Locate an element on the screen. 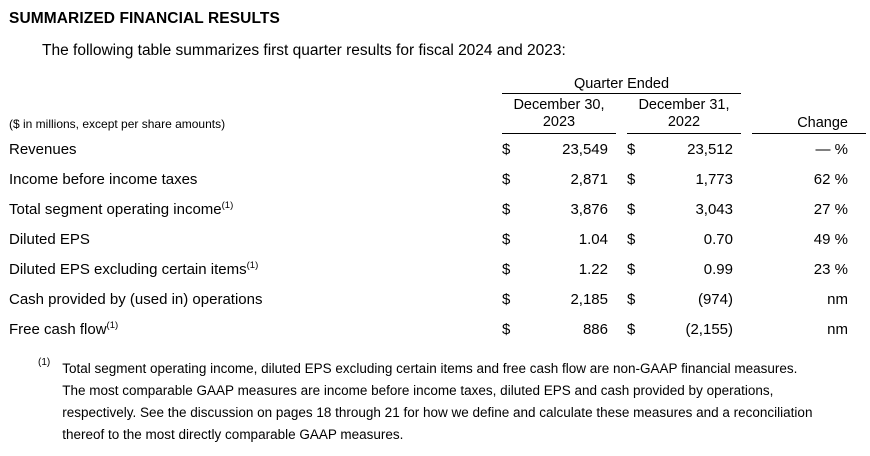 Image resolution: width=870 pixels, height=456 pixels. col-header-period-2-line2: 2022 is located at coordinates (684, 122).